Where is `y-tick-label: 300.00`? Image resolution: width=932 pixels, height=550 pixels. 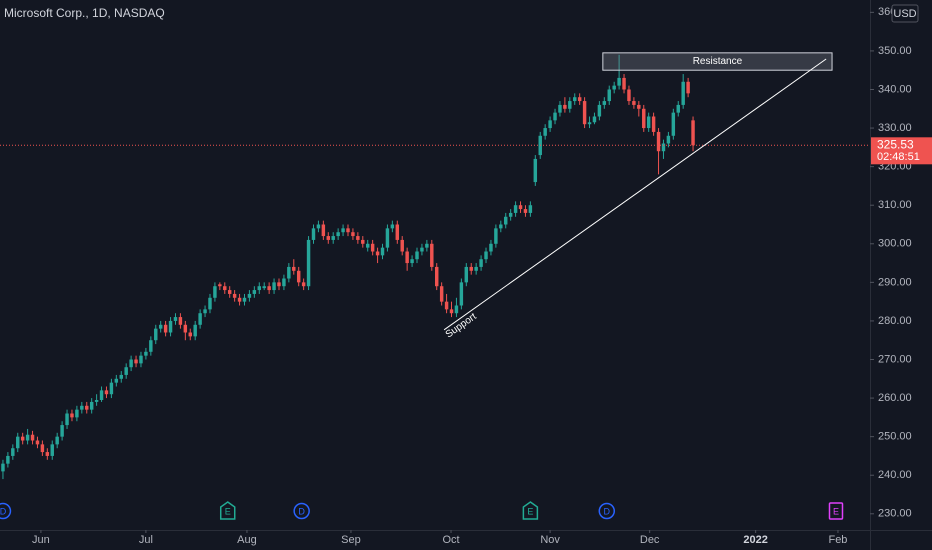
y-tick-label: 300.00 is located at coordinates (895, 244).